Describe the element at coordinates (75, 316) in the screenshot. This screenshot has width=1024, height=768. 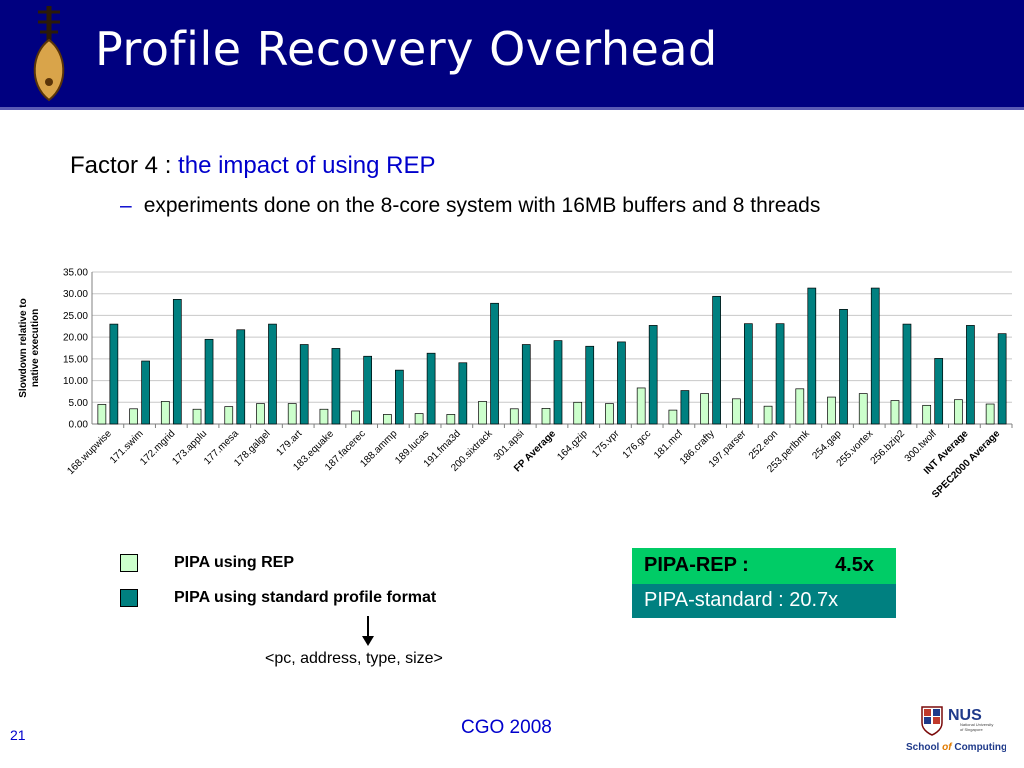
I see `y-tick-label: 25.00` at that location.